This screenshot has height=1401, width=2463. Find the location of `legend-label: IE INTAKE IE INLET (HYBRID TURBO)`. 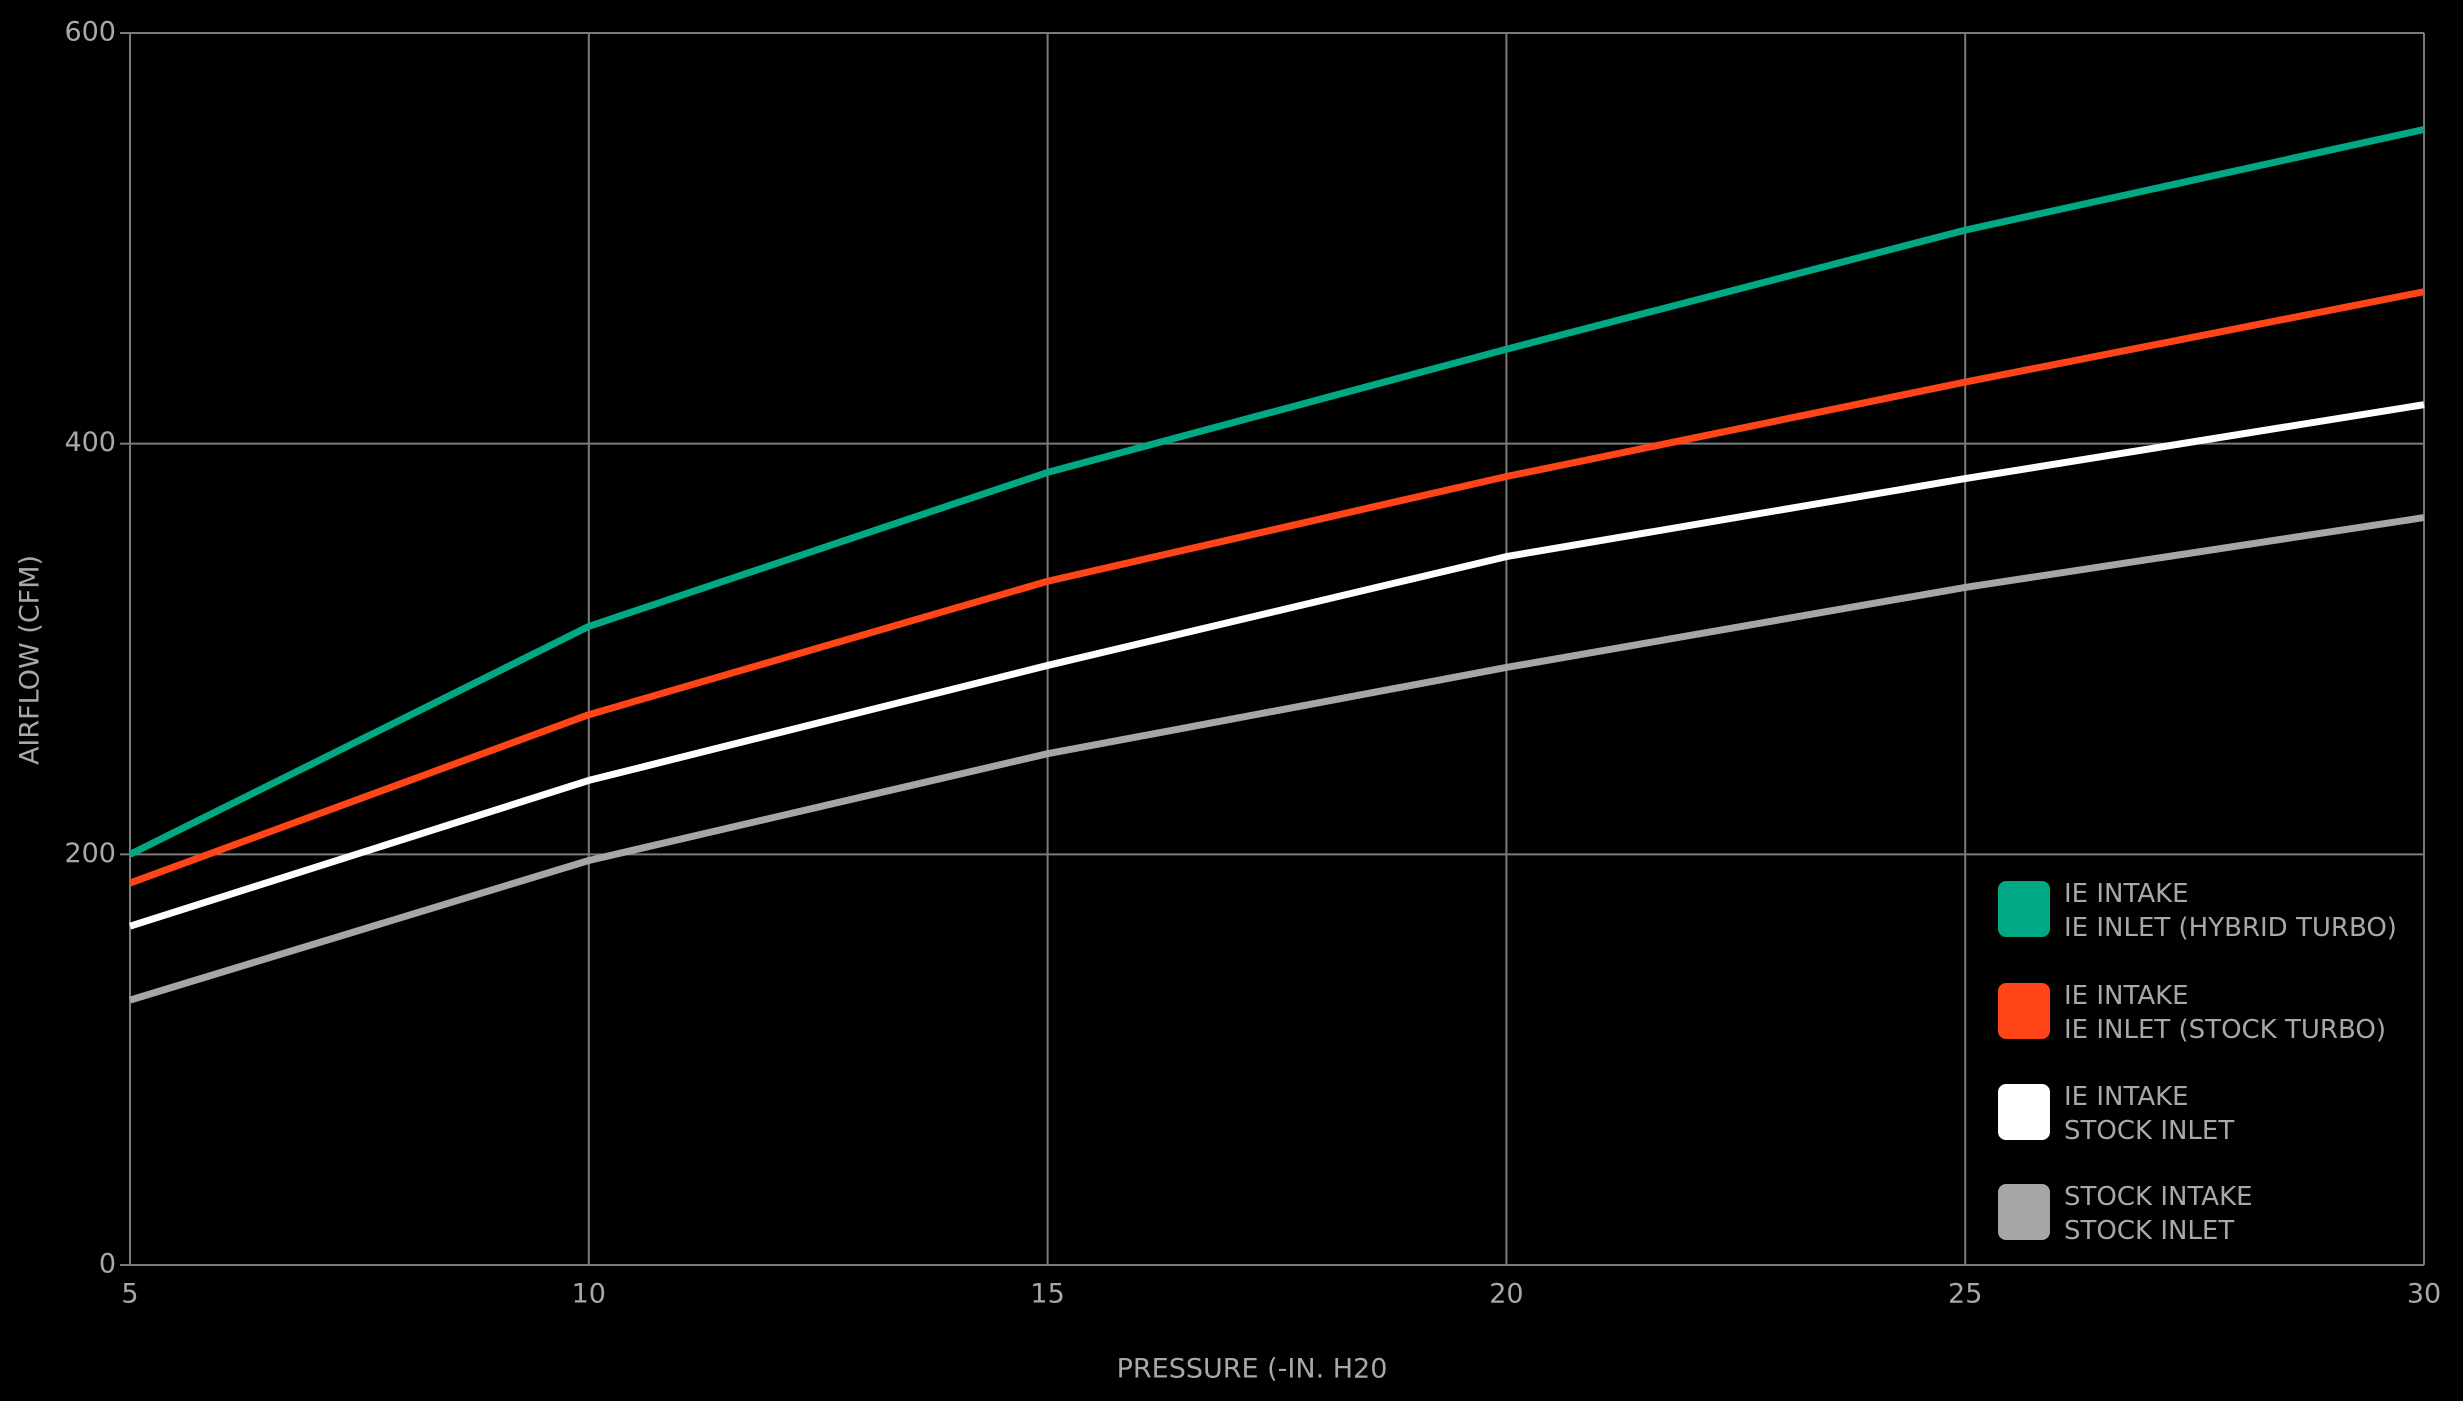

legend-label: IE INTAKE IE INLET (HYBRID TURBO) is located at coordinates (2230, 911).